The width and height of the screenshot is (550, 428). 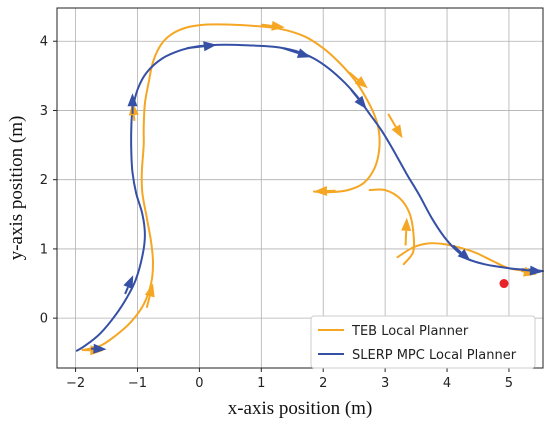 I want to click on y-tick-label: 0, so click(x=44, y=319).